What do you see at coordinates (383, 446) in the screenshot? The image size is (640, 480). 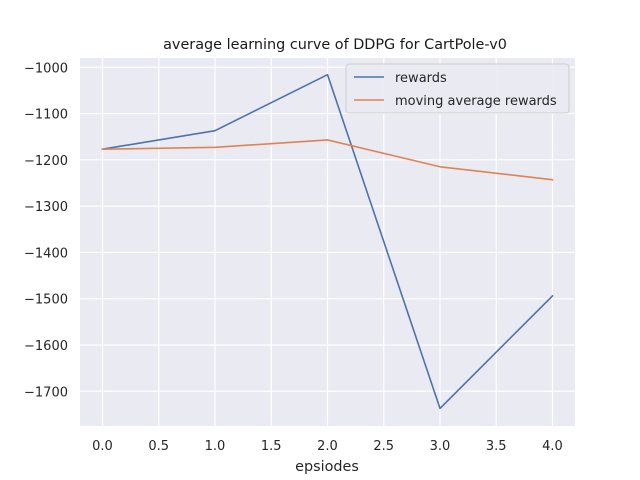 I see `x-tick-label: 2.5` at bounding box center [383, 446].